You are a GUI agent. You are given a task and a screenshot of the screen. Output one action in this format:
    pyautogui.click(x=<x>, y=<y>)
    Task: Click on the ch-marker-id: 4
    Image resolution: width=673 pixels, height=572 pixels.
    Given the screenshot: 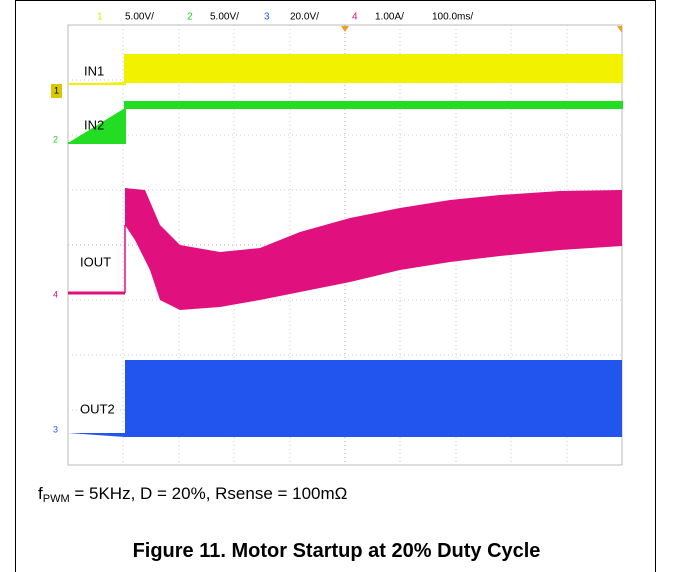 What is the action you would take?
    pyautogui.click(x=55, y=294)
    